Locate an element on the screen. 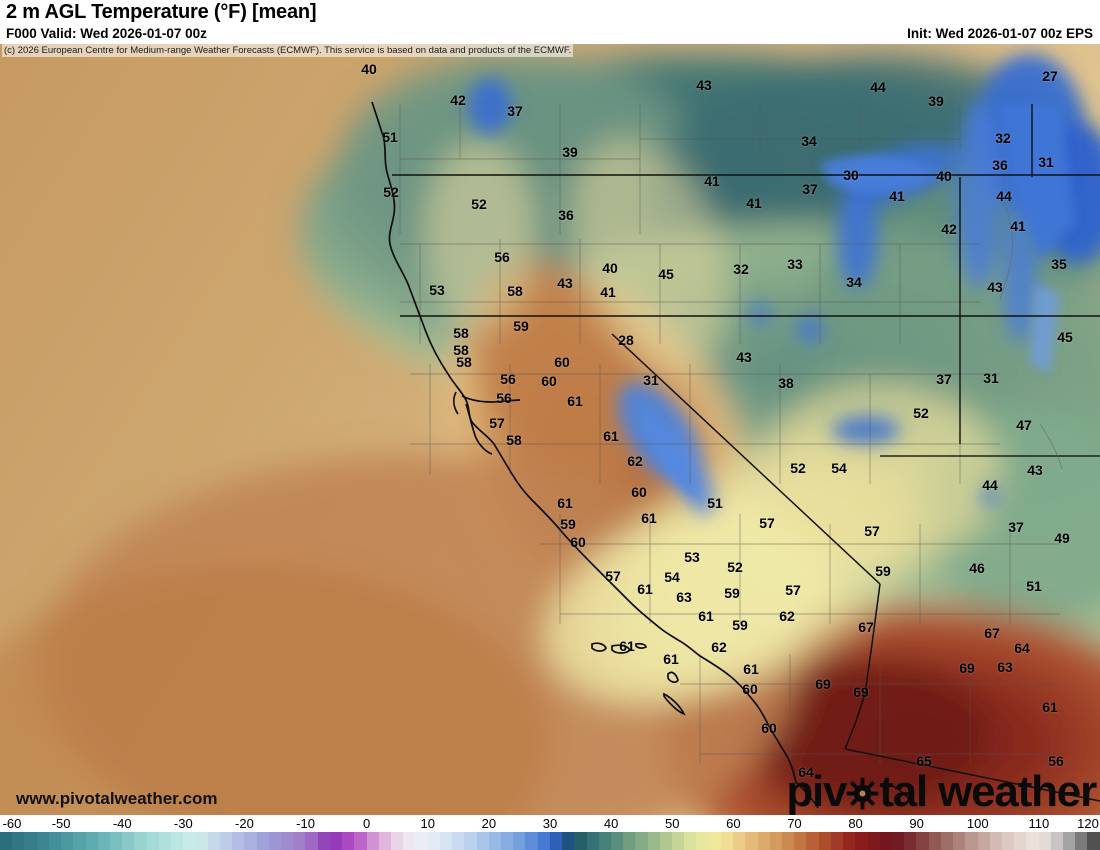  colorbar-tick-label: 20 is located at coordinates (489, 823).